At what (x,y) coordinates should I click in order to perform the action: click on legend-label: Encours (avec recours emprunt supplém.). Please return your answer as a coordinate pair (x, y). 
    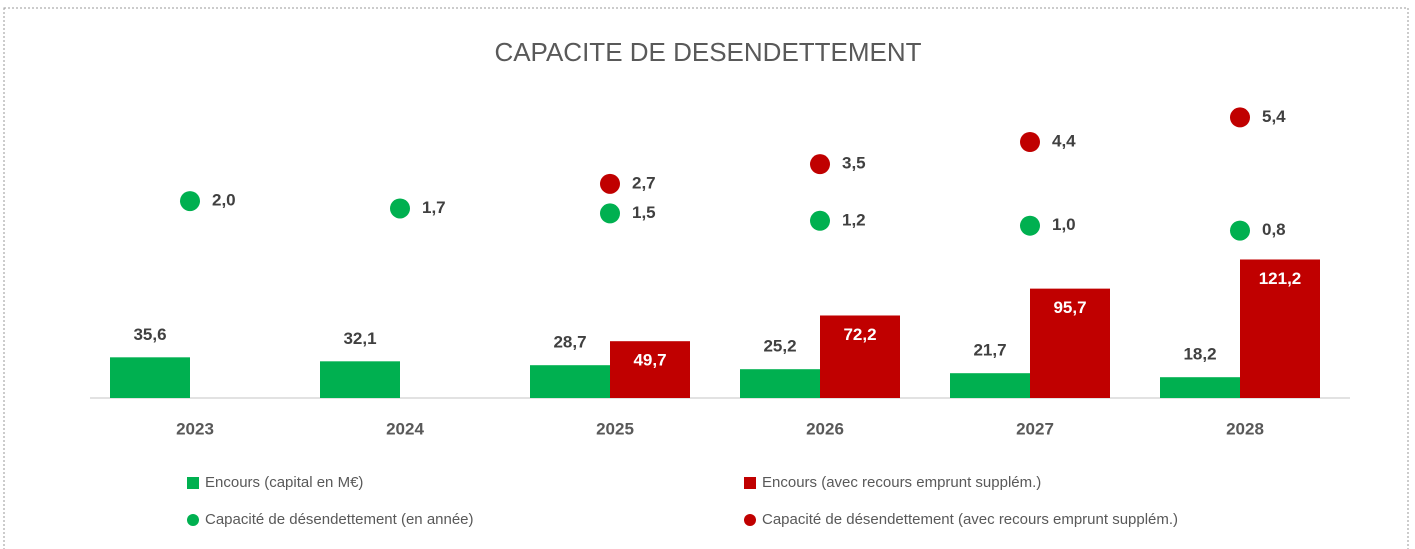
    Looking at the image, I should click on (901, 482).